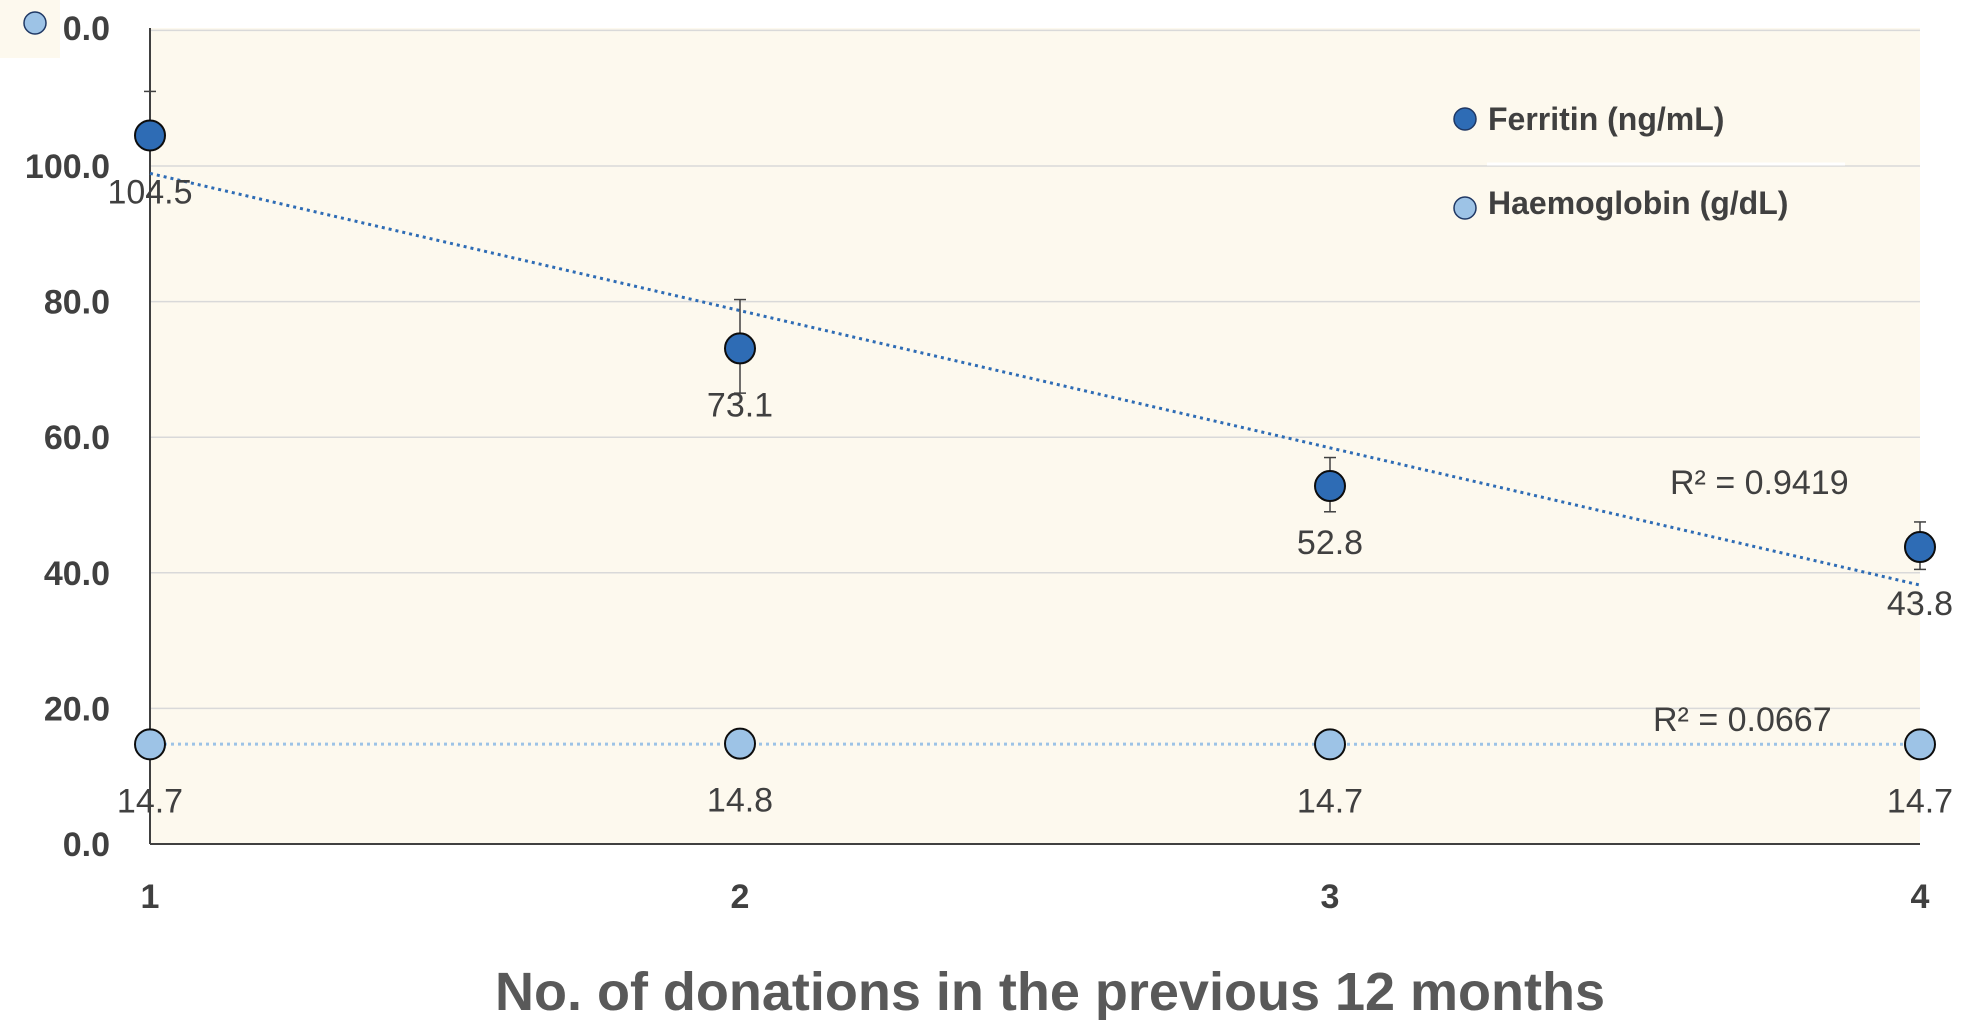 The height and width of the screenshot is (1020, 1961). What do you see at coordinates (1330, 897) in the screenshot?
I see `x-tick-label: 3` at bounding box center [1330, 897].